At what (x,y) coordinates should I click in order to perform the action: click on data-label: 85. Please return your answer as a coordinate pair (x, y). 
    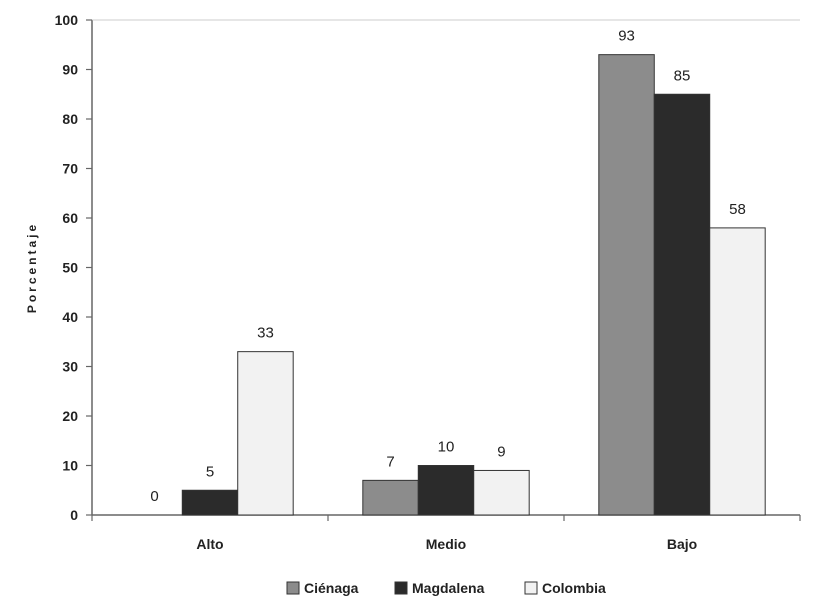
    Looking at the image, I should click on (682, 75).